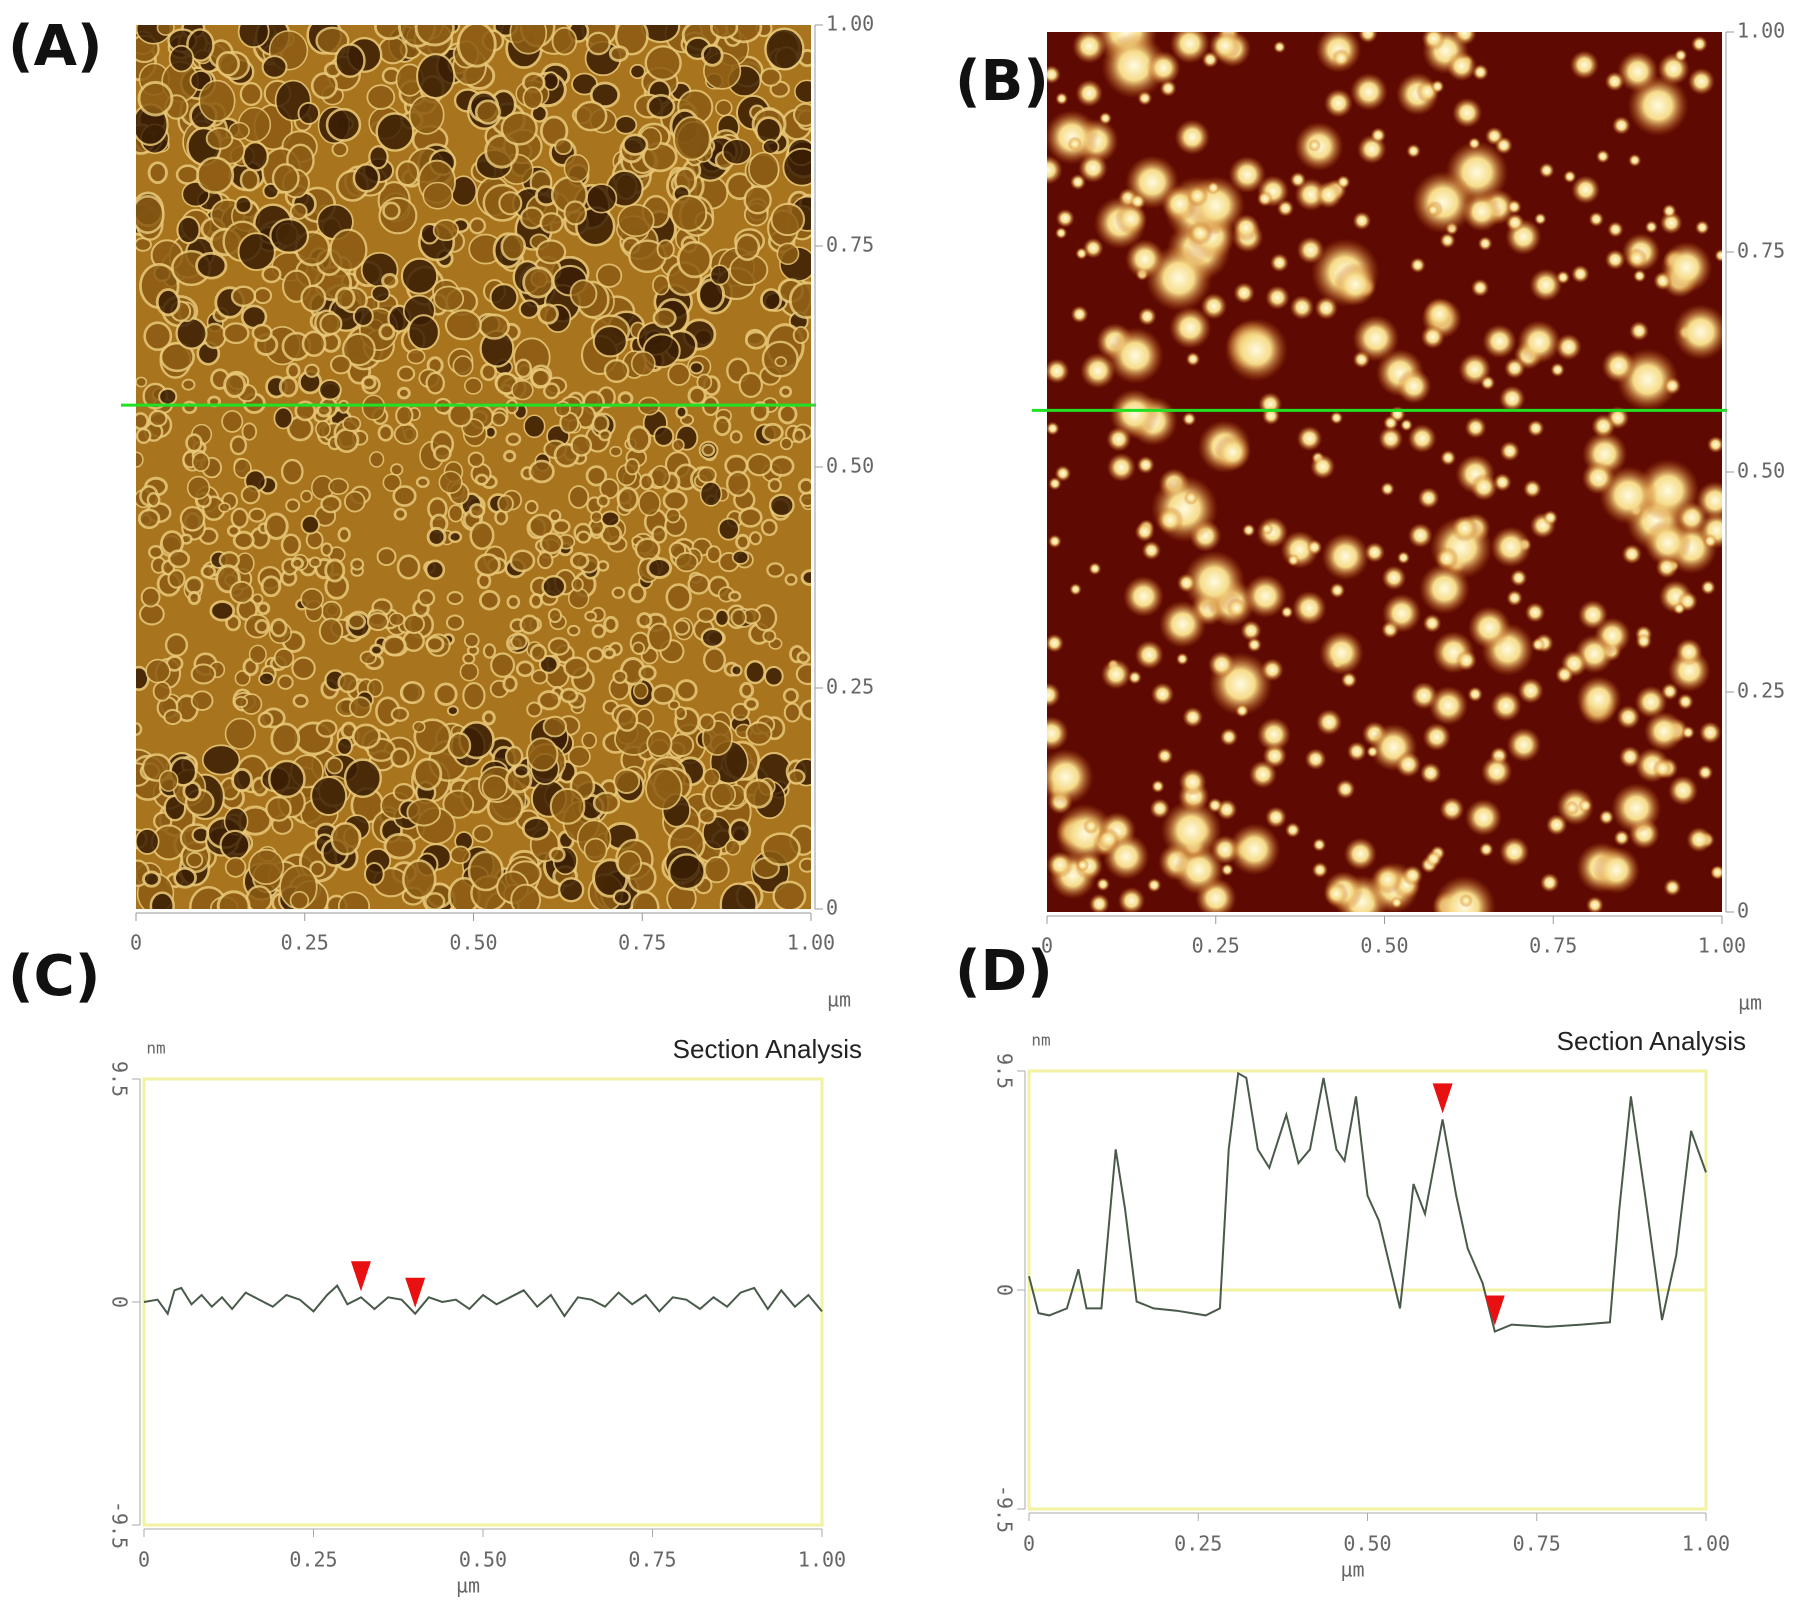  What do you see at coordinates (54, 976) in the screenshot?
I see `panel-label: (C)` at bounding box center [54, 976].